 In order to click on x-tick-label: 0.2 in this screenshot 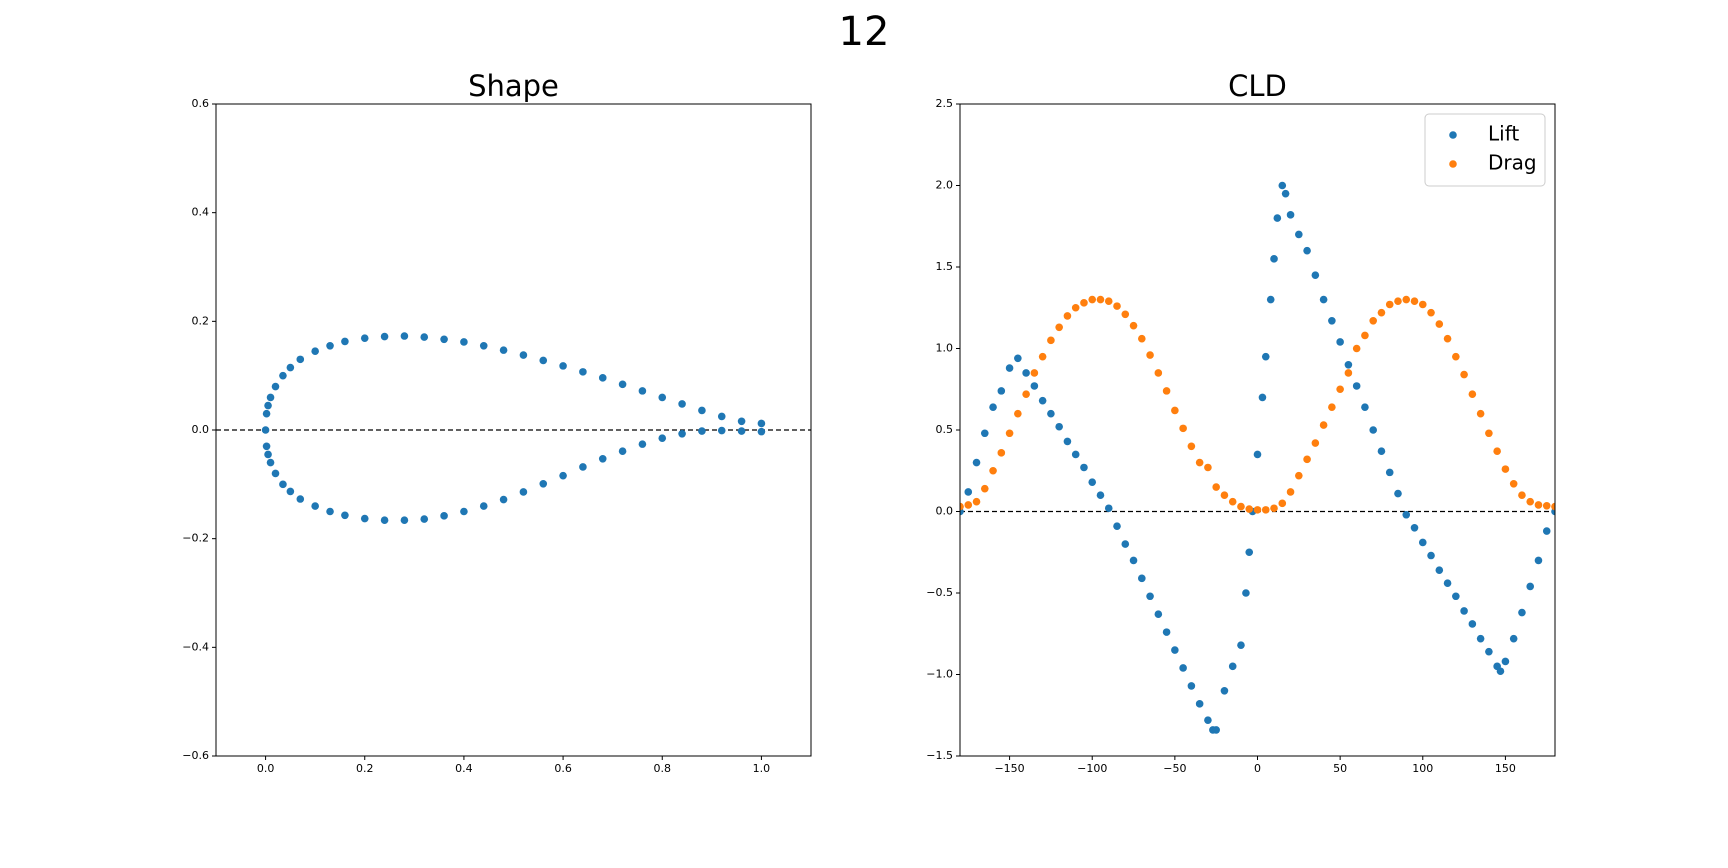, I will do `click(365, 768)`.